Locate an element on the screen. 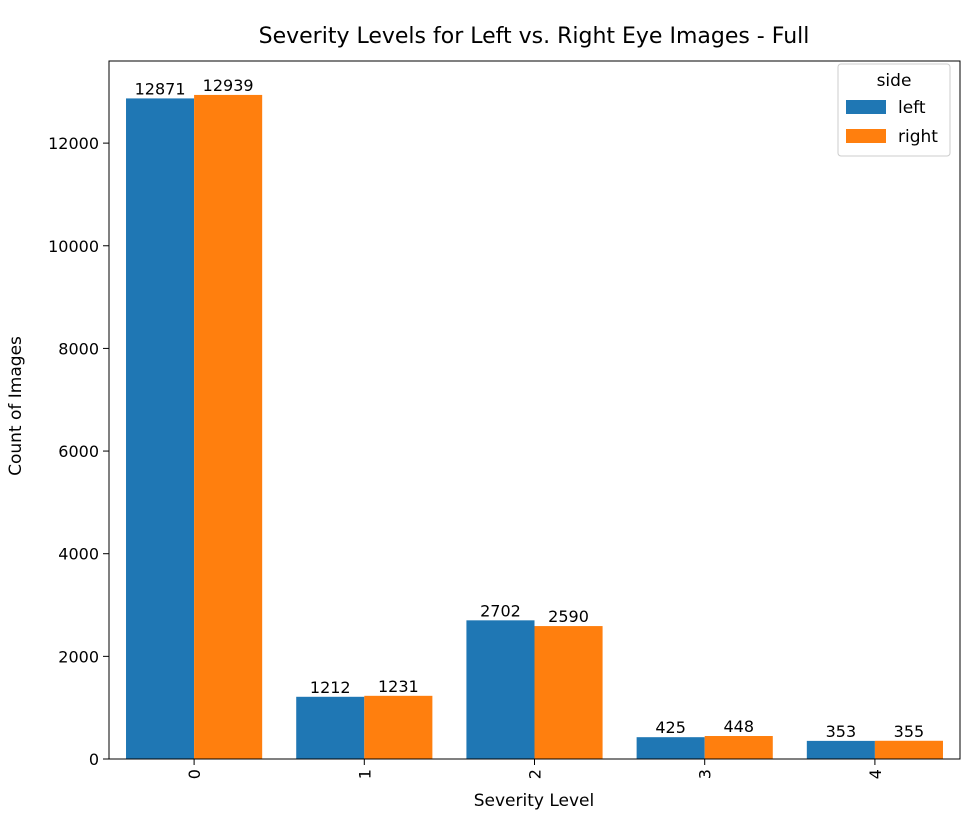  data-label-right-4: 355 is located at coordinates (909, 731).